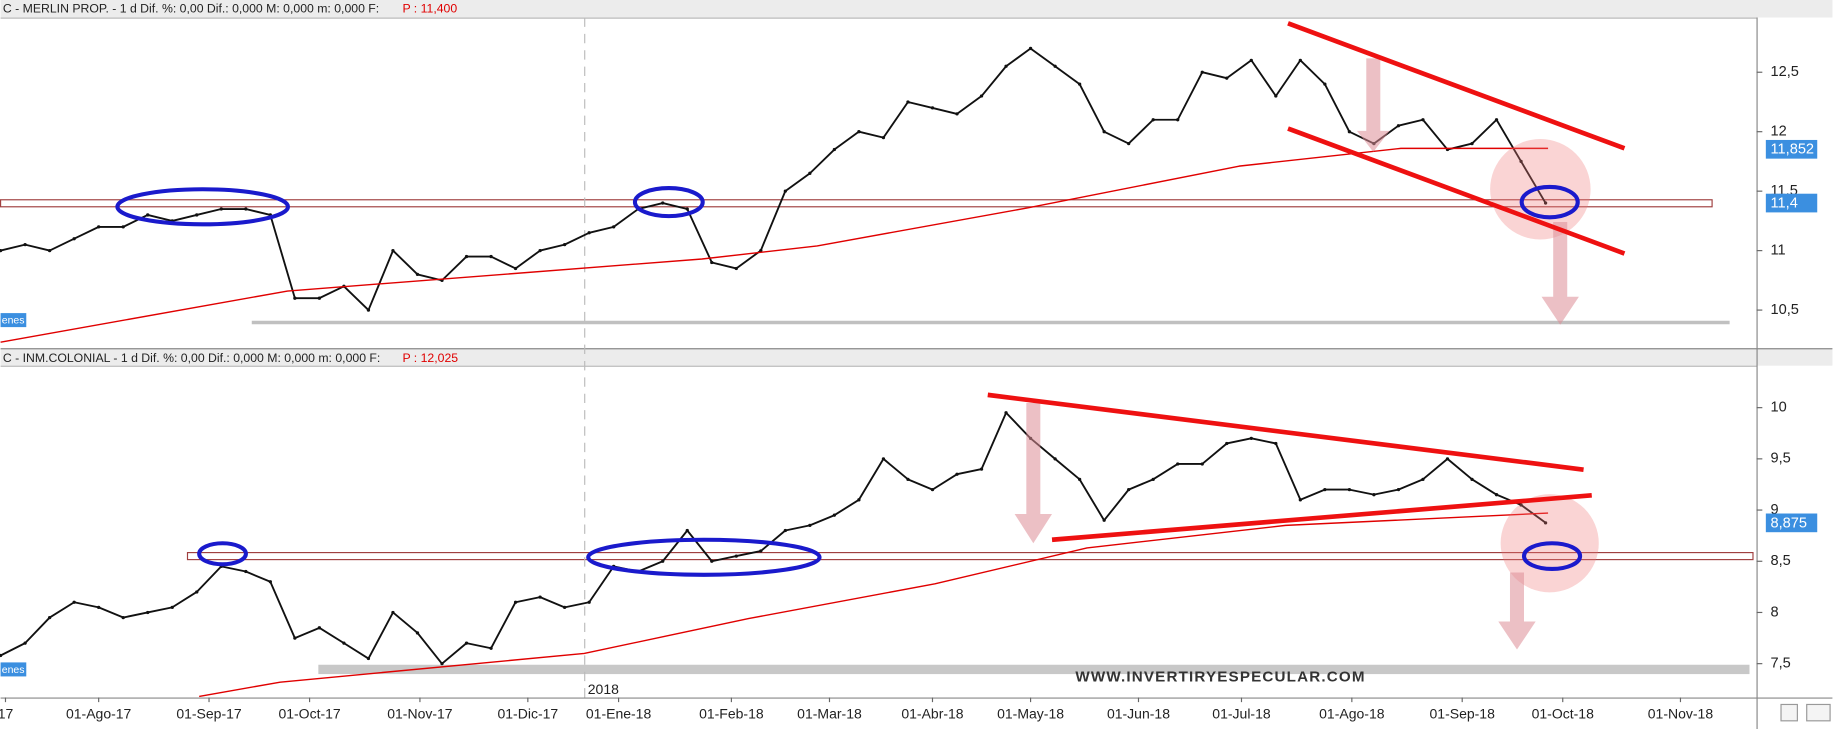 This screenshot has width=1833, height=729. I want to click on x-tick-label: 01-Abr-18, so click(932, 714).